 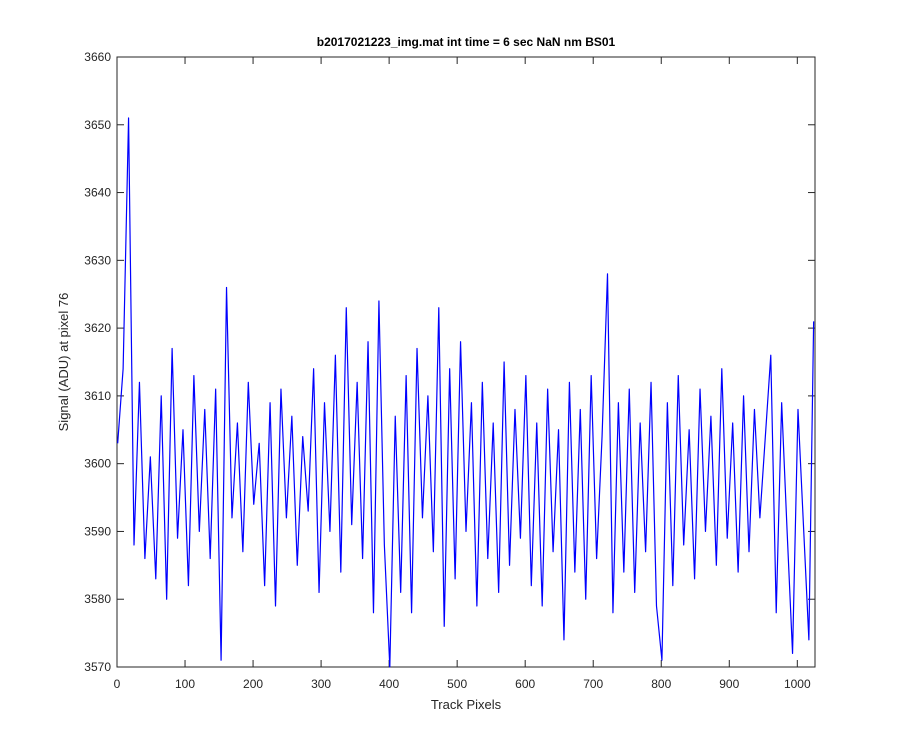 What do you see at coordinates (97, 125) in the screenshot?
I see `y-tick-label: 3650` at bounding box center [97, 125].